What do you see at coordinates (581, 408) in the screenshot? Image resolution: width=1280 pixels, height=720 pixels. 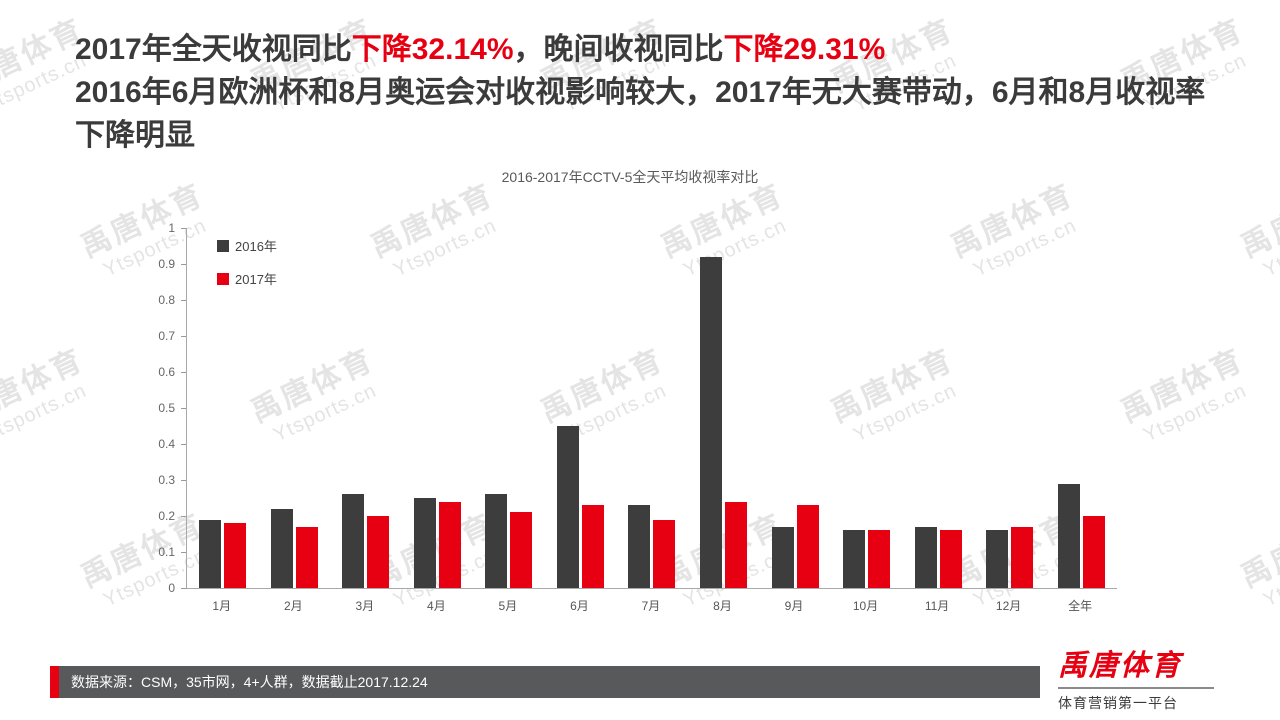 I see `bar-group-6月` at bounding box center [581, 408].